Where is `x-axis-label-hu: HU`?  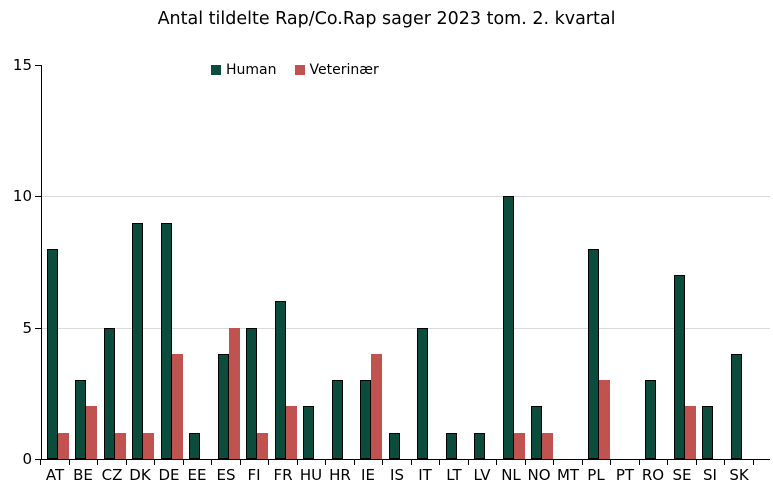 x-axis-label-hu: HU is located at coordinates (311, 475).